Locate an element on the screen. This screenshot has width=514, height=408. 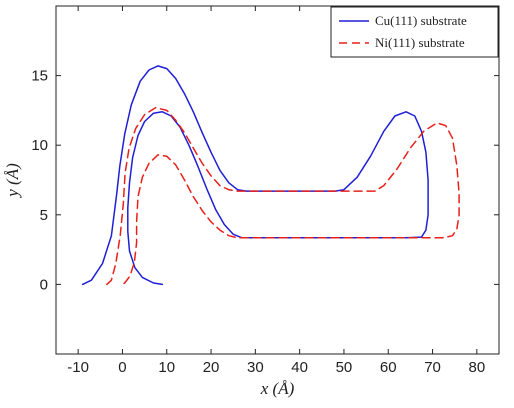
y-tick-label: 5 is located at coordinates (44, 215).